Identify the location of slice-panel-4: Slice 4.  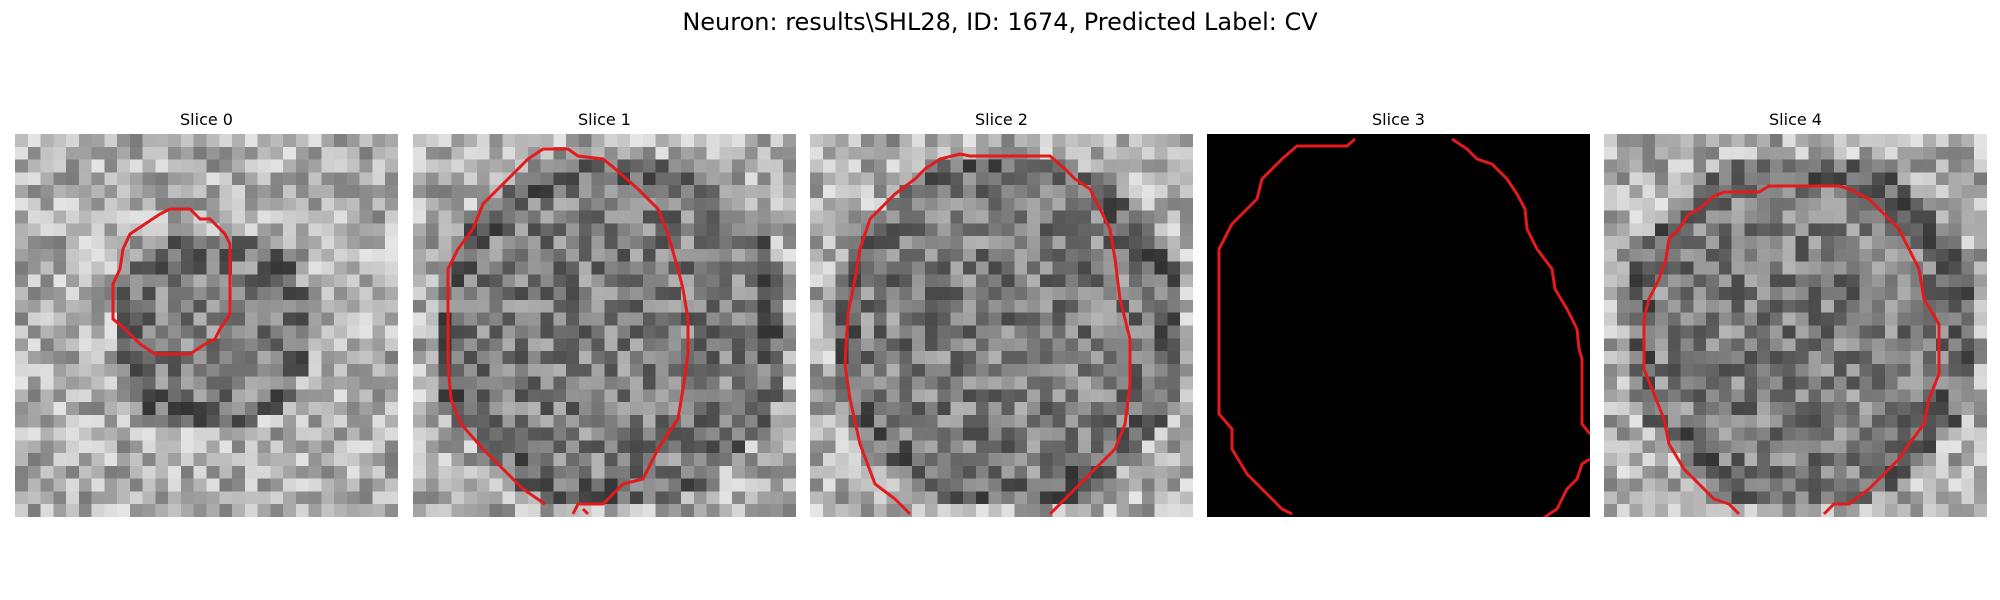
(1795, 312).